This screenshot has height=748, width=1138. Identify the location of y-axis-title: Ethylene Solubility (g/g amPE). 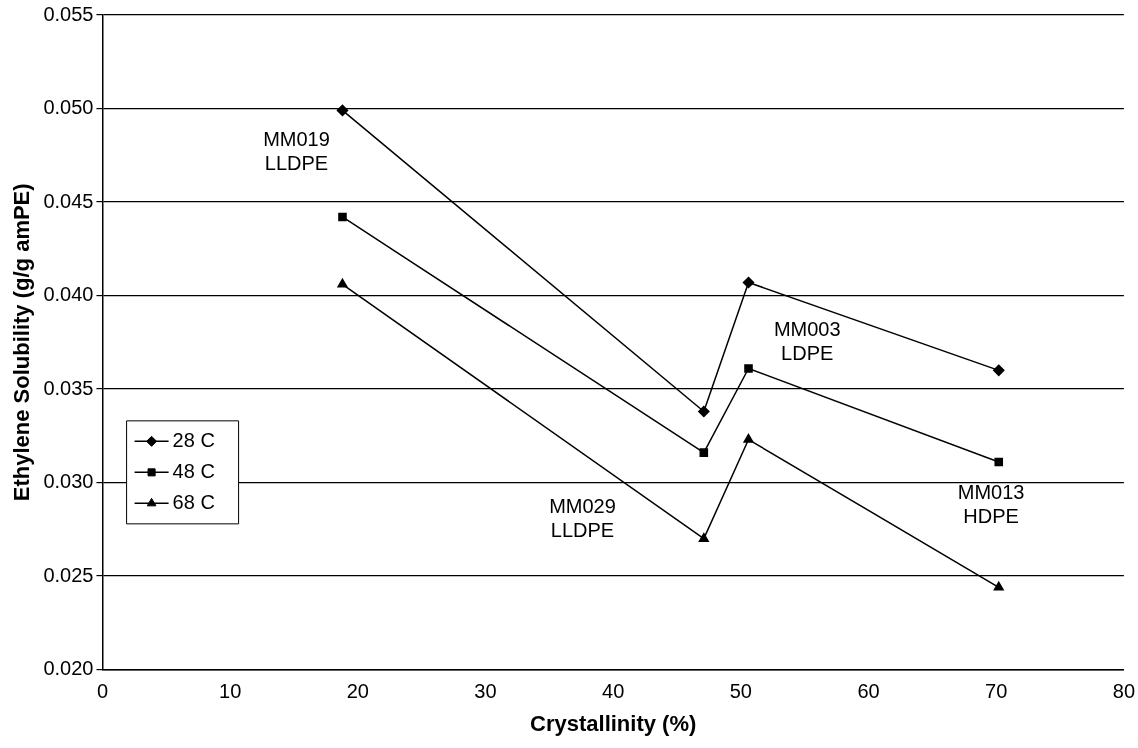
(22, 342).